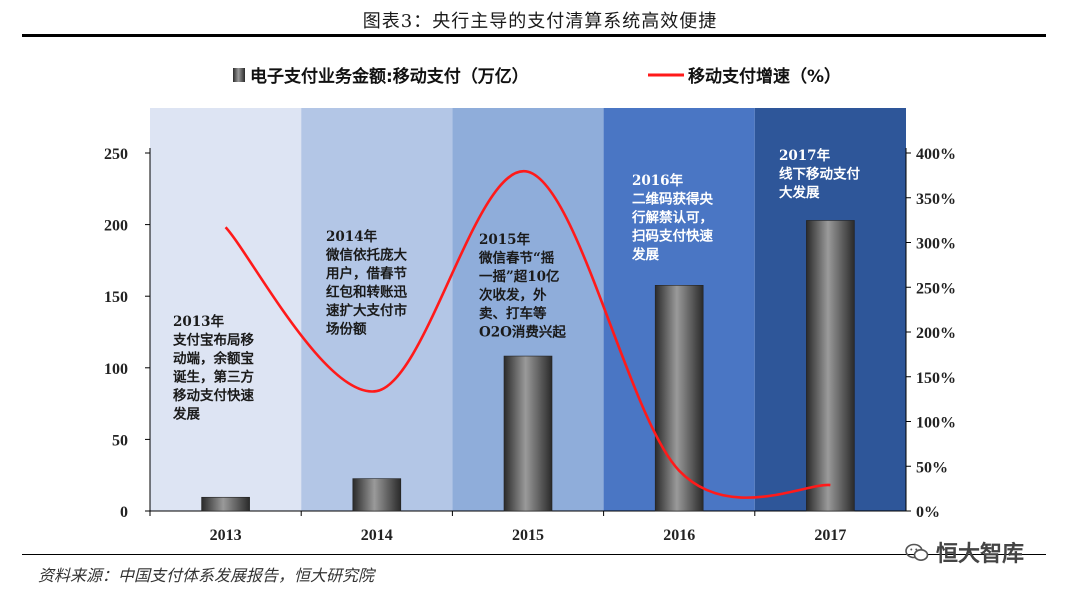 The height and width of the screenshot is (600, 1080). Describe the element at coordinates (764, 76) in the screenshot. I see `legend-line-label: 移动支付增速（%）` at that location.